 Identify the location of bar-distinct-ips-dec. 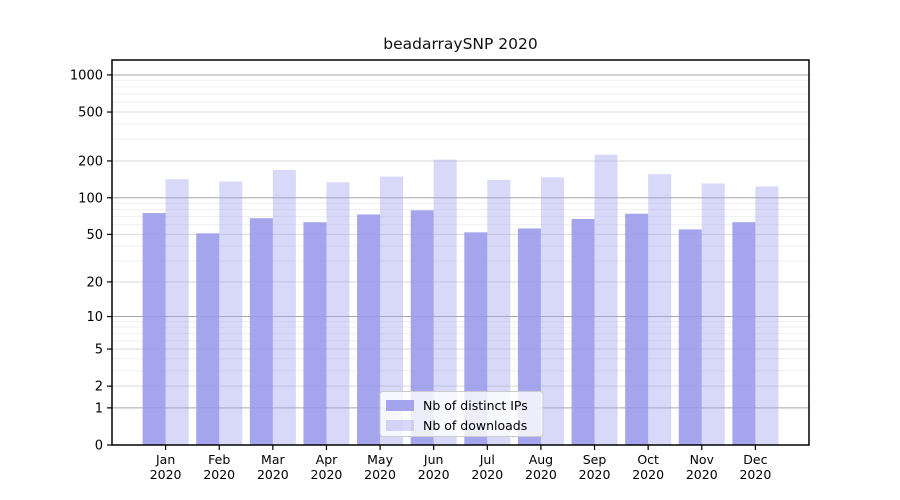
(744, 333).